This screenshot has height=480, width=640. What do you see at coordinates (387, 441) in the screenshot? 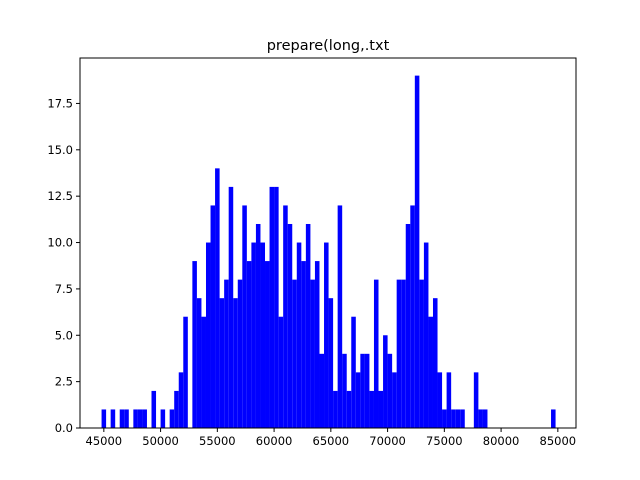
I see `x-tick-label: 70000` at bounding box center [387, 441].